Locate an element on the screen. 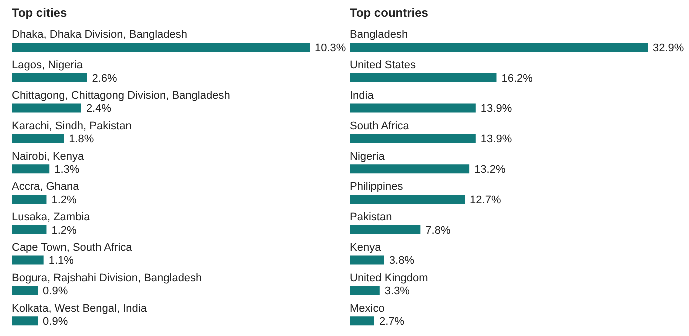 Image resolution: width=689 pixels, height=336 pixels. data-label: 2.7% is located at coordinates (392, 322).